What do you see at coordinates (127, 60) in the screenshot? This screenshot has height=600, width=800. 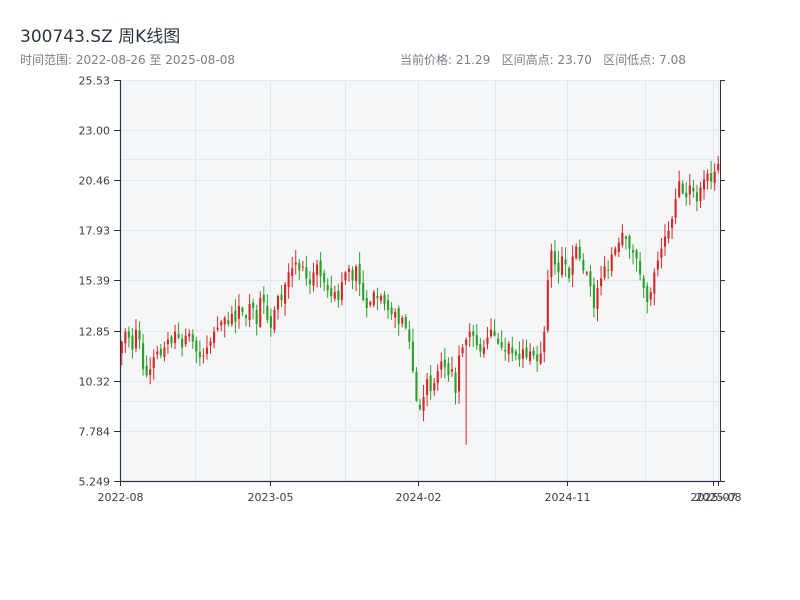 I see `date-range-label: 时间范围: 2022-08-26 至 2025-08-08` at bounding box center [127, 60].